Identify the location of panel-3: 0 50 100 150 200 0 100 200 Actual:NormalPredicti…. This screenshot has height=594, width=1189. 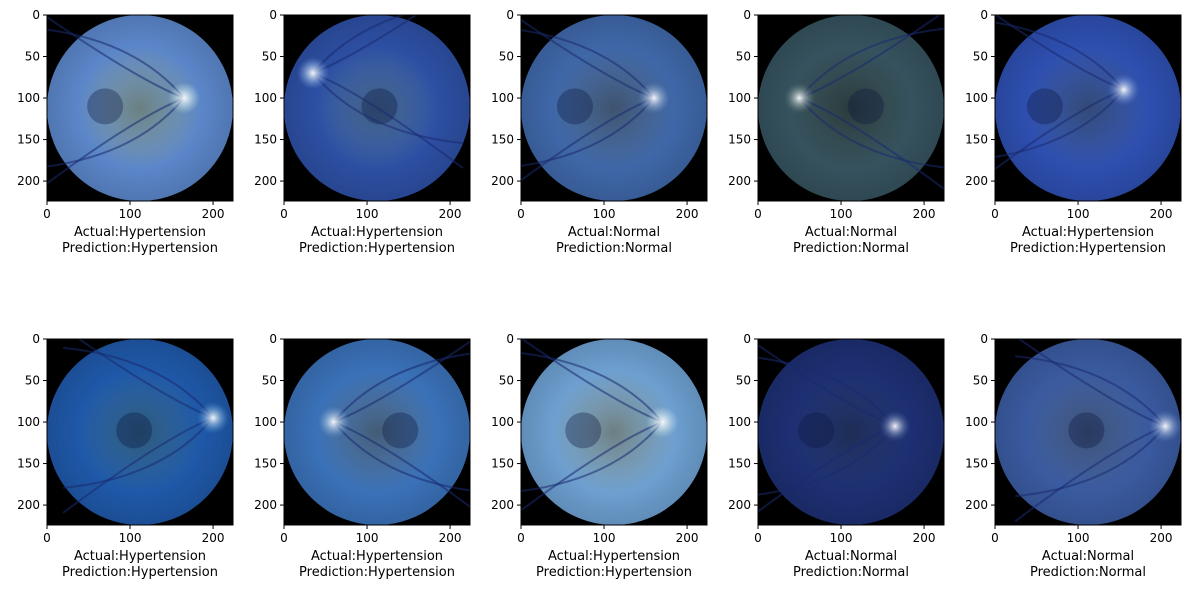
(599, 132).